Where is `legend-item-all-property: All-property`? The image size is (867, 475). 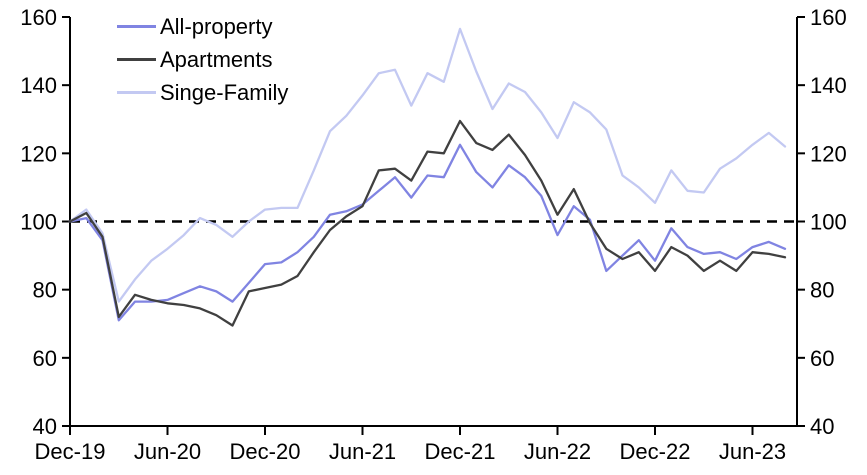
legend-item-all-property: All-property is located at coordinates (202, 26).